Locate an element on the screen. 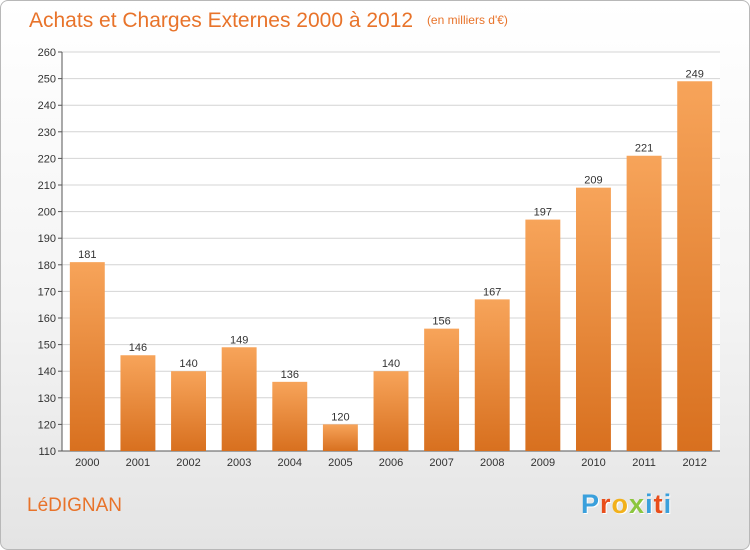  y-tick-label: 260 is located at coordinates (47, 53).